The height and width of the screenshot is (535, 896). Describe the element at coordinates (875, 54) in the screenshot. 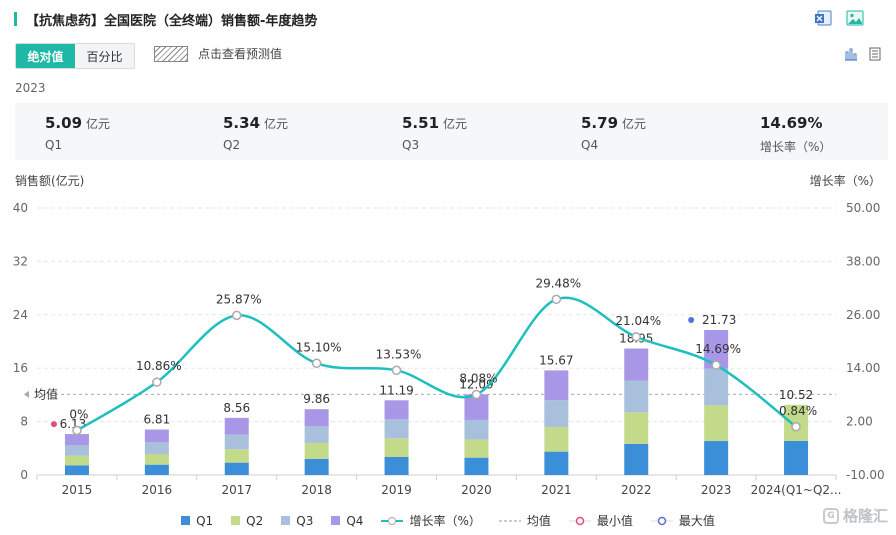

I see `table-view-icon` at that location.